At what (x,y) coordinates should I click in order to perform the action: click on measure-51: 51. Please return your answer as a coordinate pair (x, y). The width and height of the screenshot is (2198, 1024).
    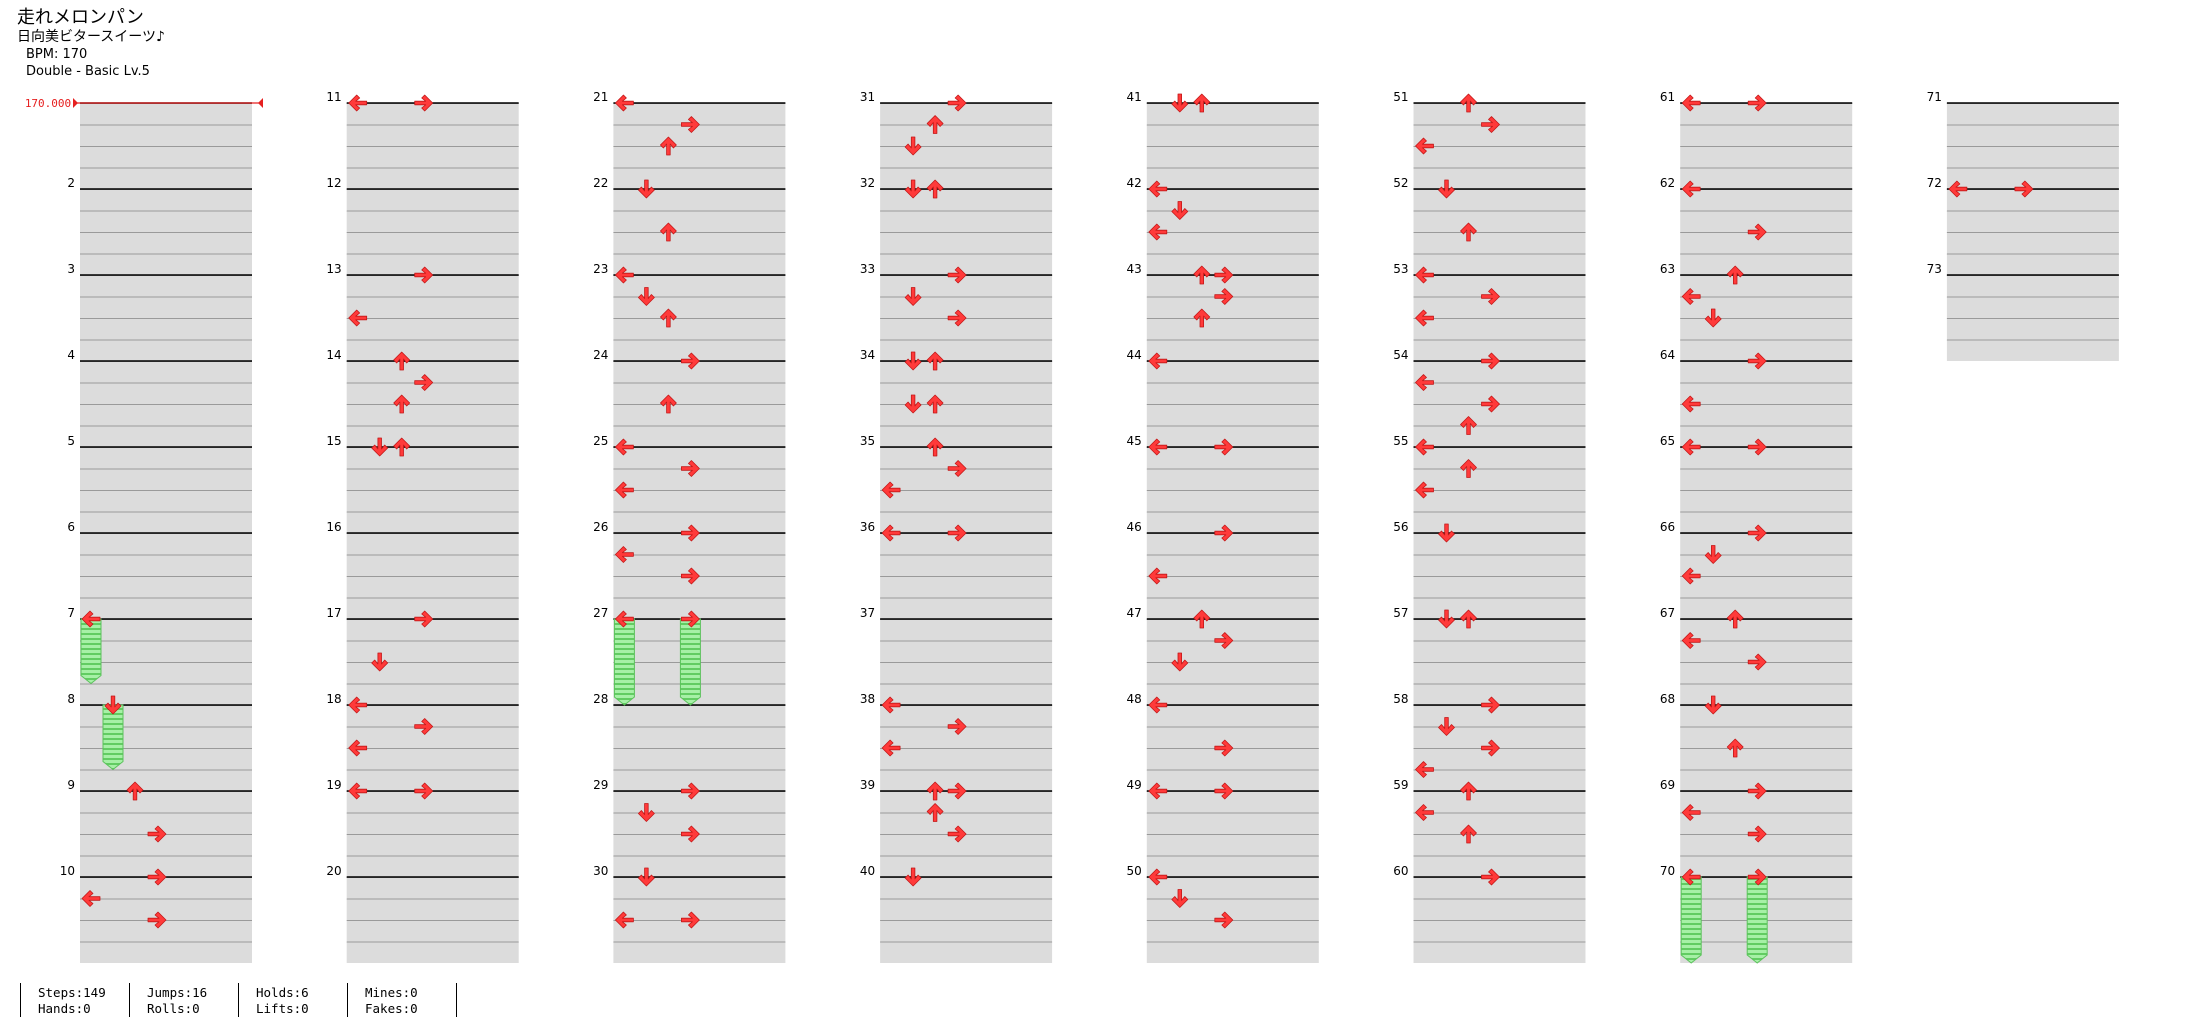
    Looking at the image, I should click on (1489, 139).